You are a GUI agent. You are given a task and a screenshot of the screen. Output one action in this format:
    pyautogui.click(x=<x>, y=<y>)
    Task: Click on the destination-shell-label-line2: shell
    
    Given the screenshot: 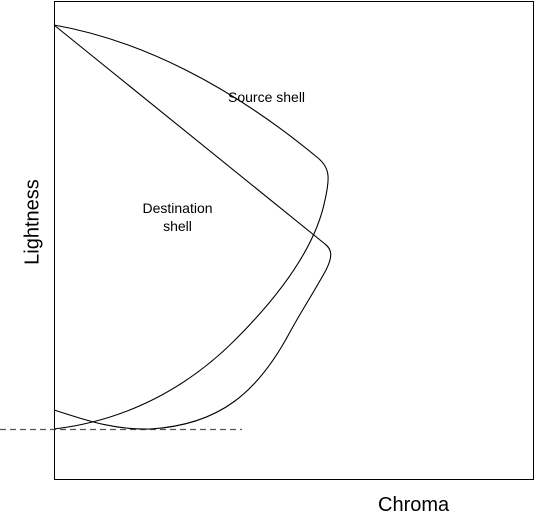 What is the action you would take?
    pyautogui.click(x=177, y=226)
    